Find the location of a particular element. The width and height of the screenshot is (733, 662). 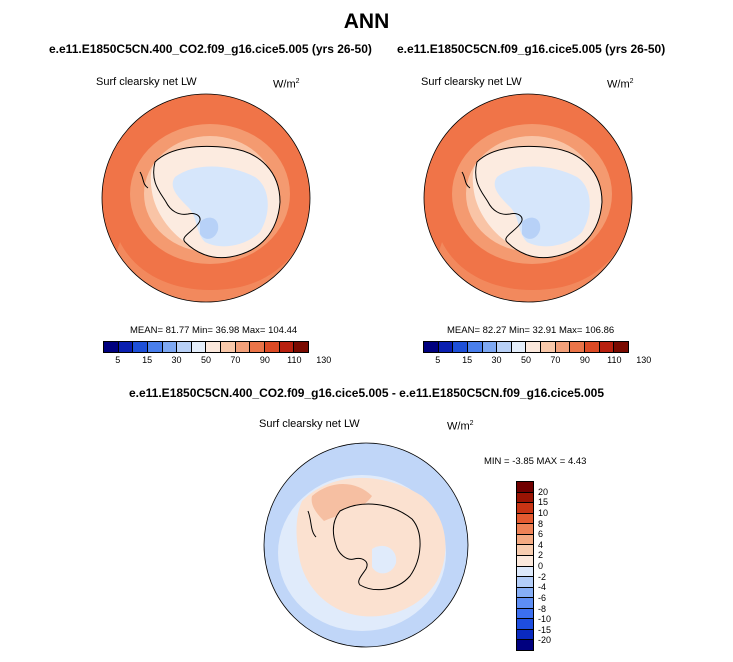

colorbar-tick-label: 20 is located at coordinates (543, 491).